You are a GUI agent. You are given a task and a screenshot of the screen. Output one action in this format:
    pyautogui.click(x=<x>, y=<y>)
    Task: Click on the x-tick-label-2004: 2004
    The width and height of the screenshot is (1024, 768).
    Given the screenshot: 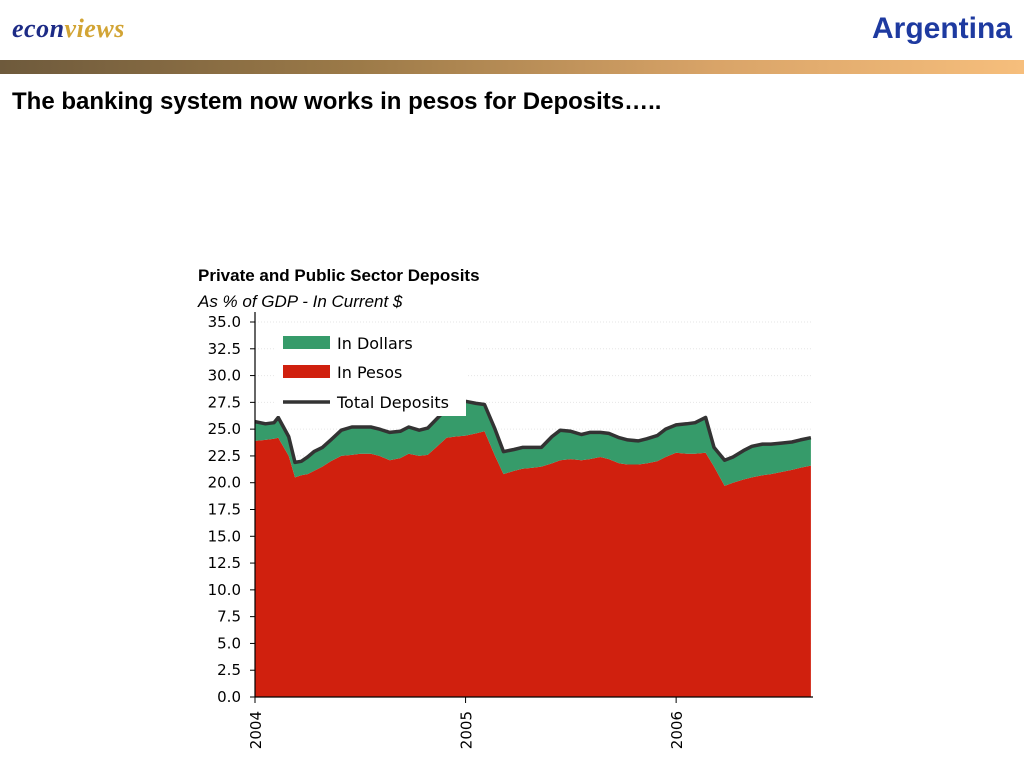 What is the action you would take?
    pyautogui.click(x=256, y=730)
    